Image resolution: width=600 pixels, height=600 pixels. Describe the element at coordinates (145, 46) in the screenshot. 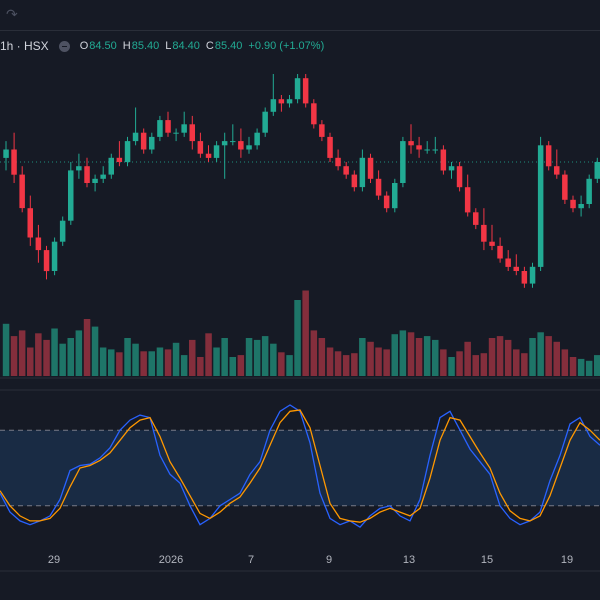

I see `high-value: 85.40` at that location.